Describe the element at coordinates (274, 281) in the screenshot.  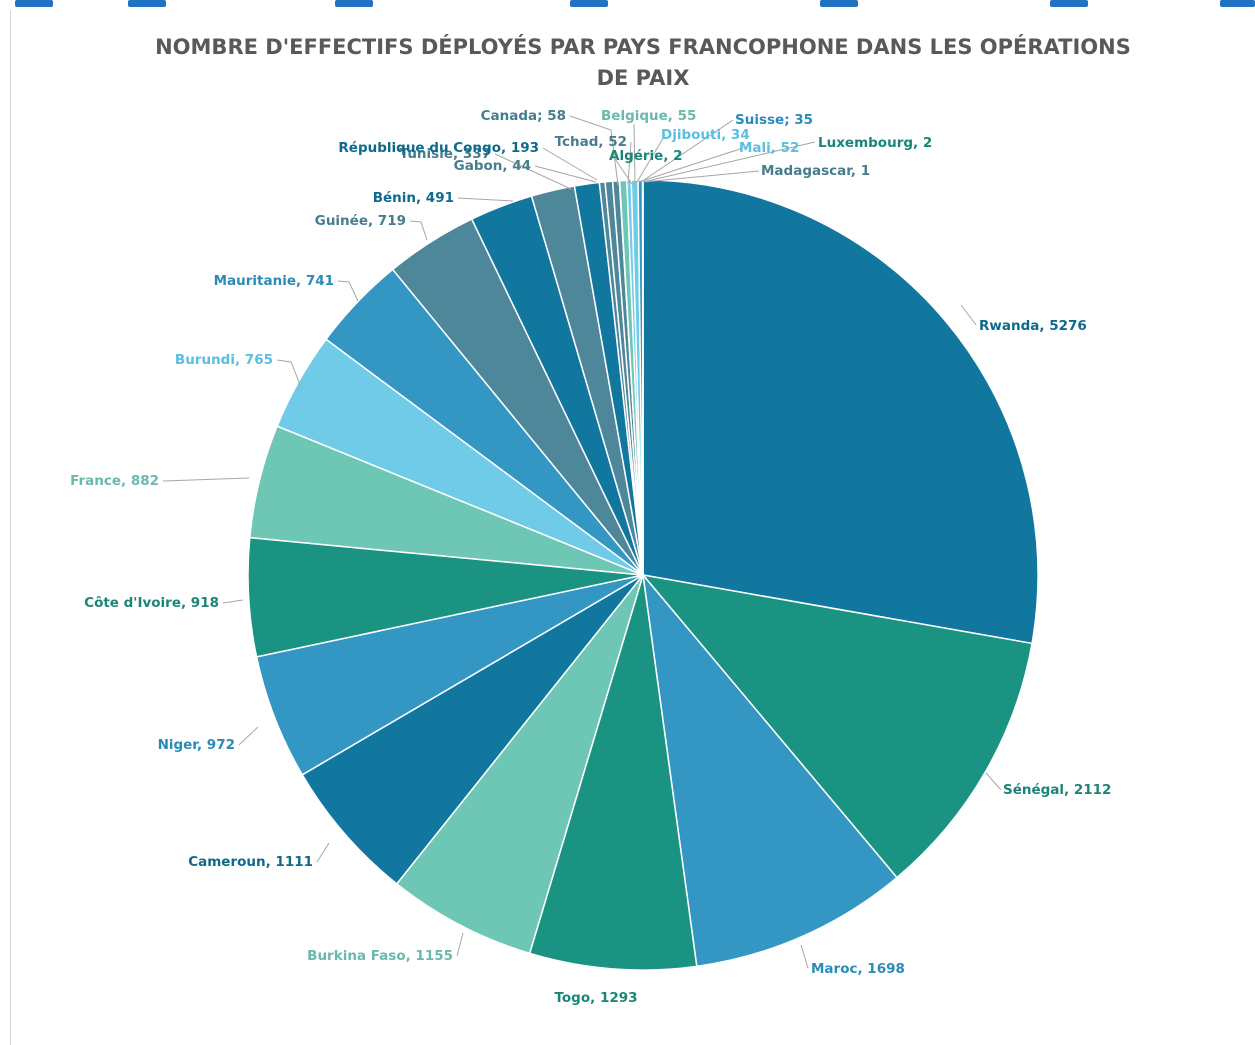
I see `data-label: Mauritanie, 741` at that location.